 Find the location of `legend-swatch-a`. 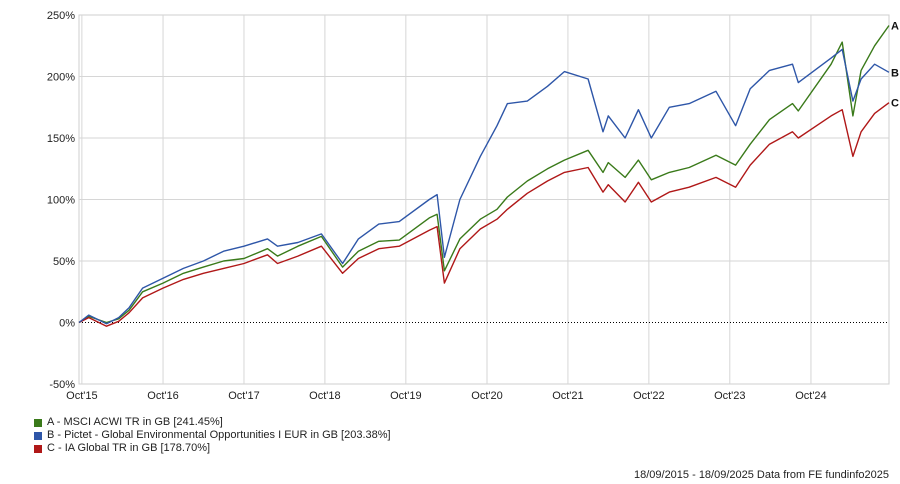

legend-swatch-a is located at coordinates (38, 422).